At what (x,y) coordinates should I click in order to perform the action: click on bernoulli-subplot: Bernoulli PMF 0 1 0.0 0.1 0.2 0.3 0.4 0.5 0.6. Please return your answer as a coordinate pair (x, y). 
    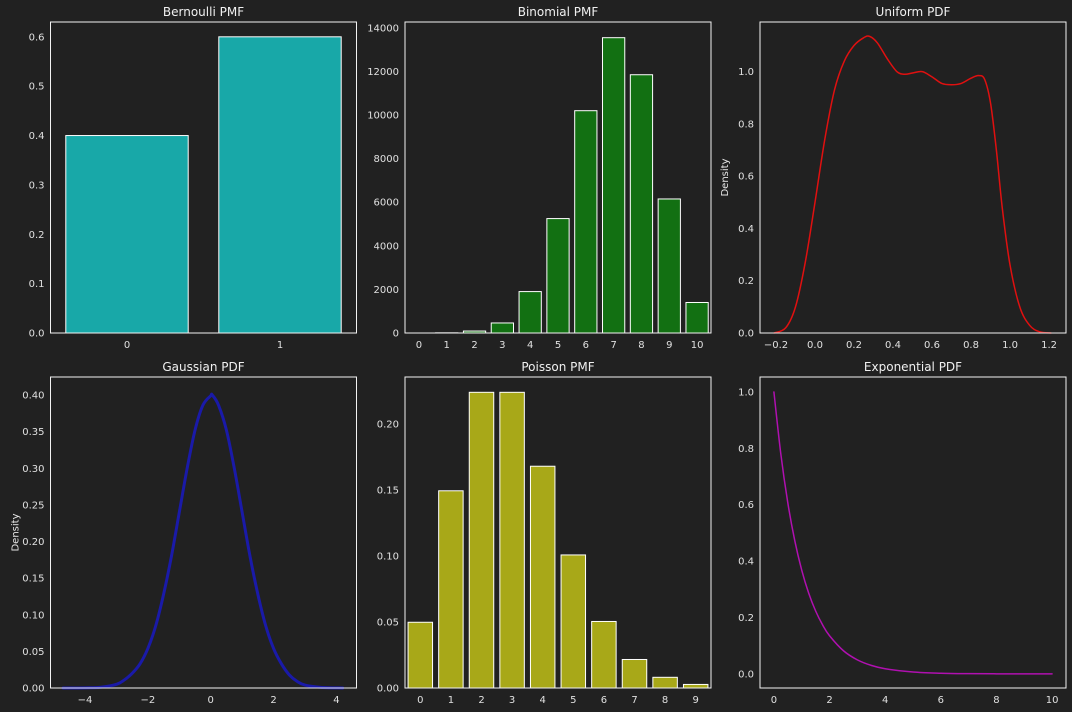
    Looking at the image, I should click on (193, 178).